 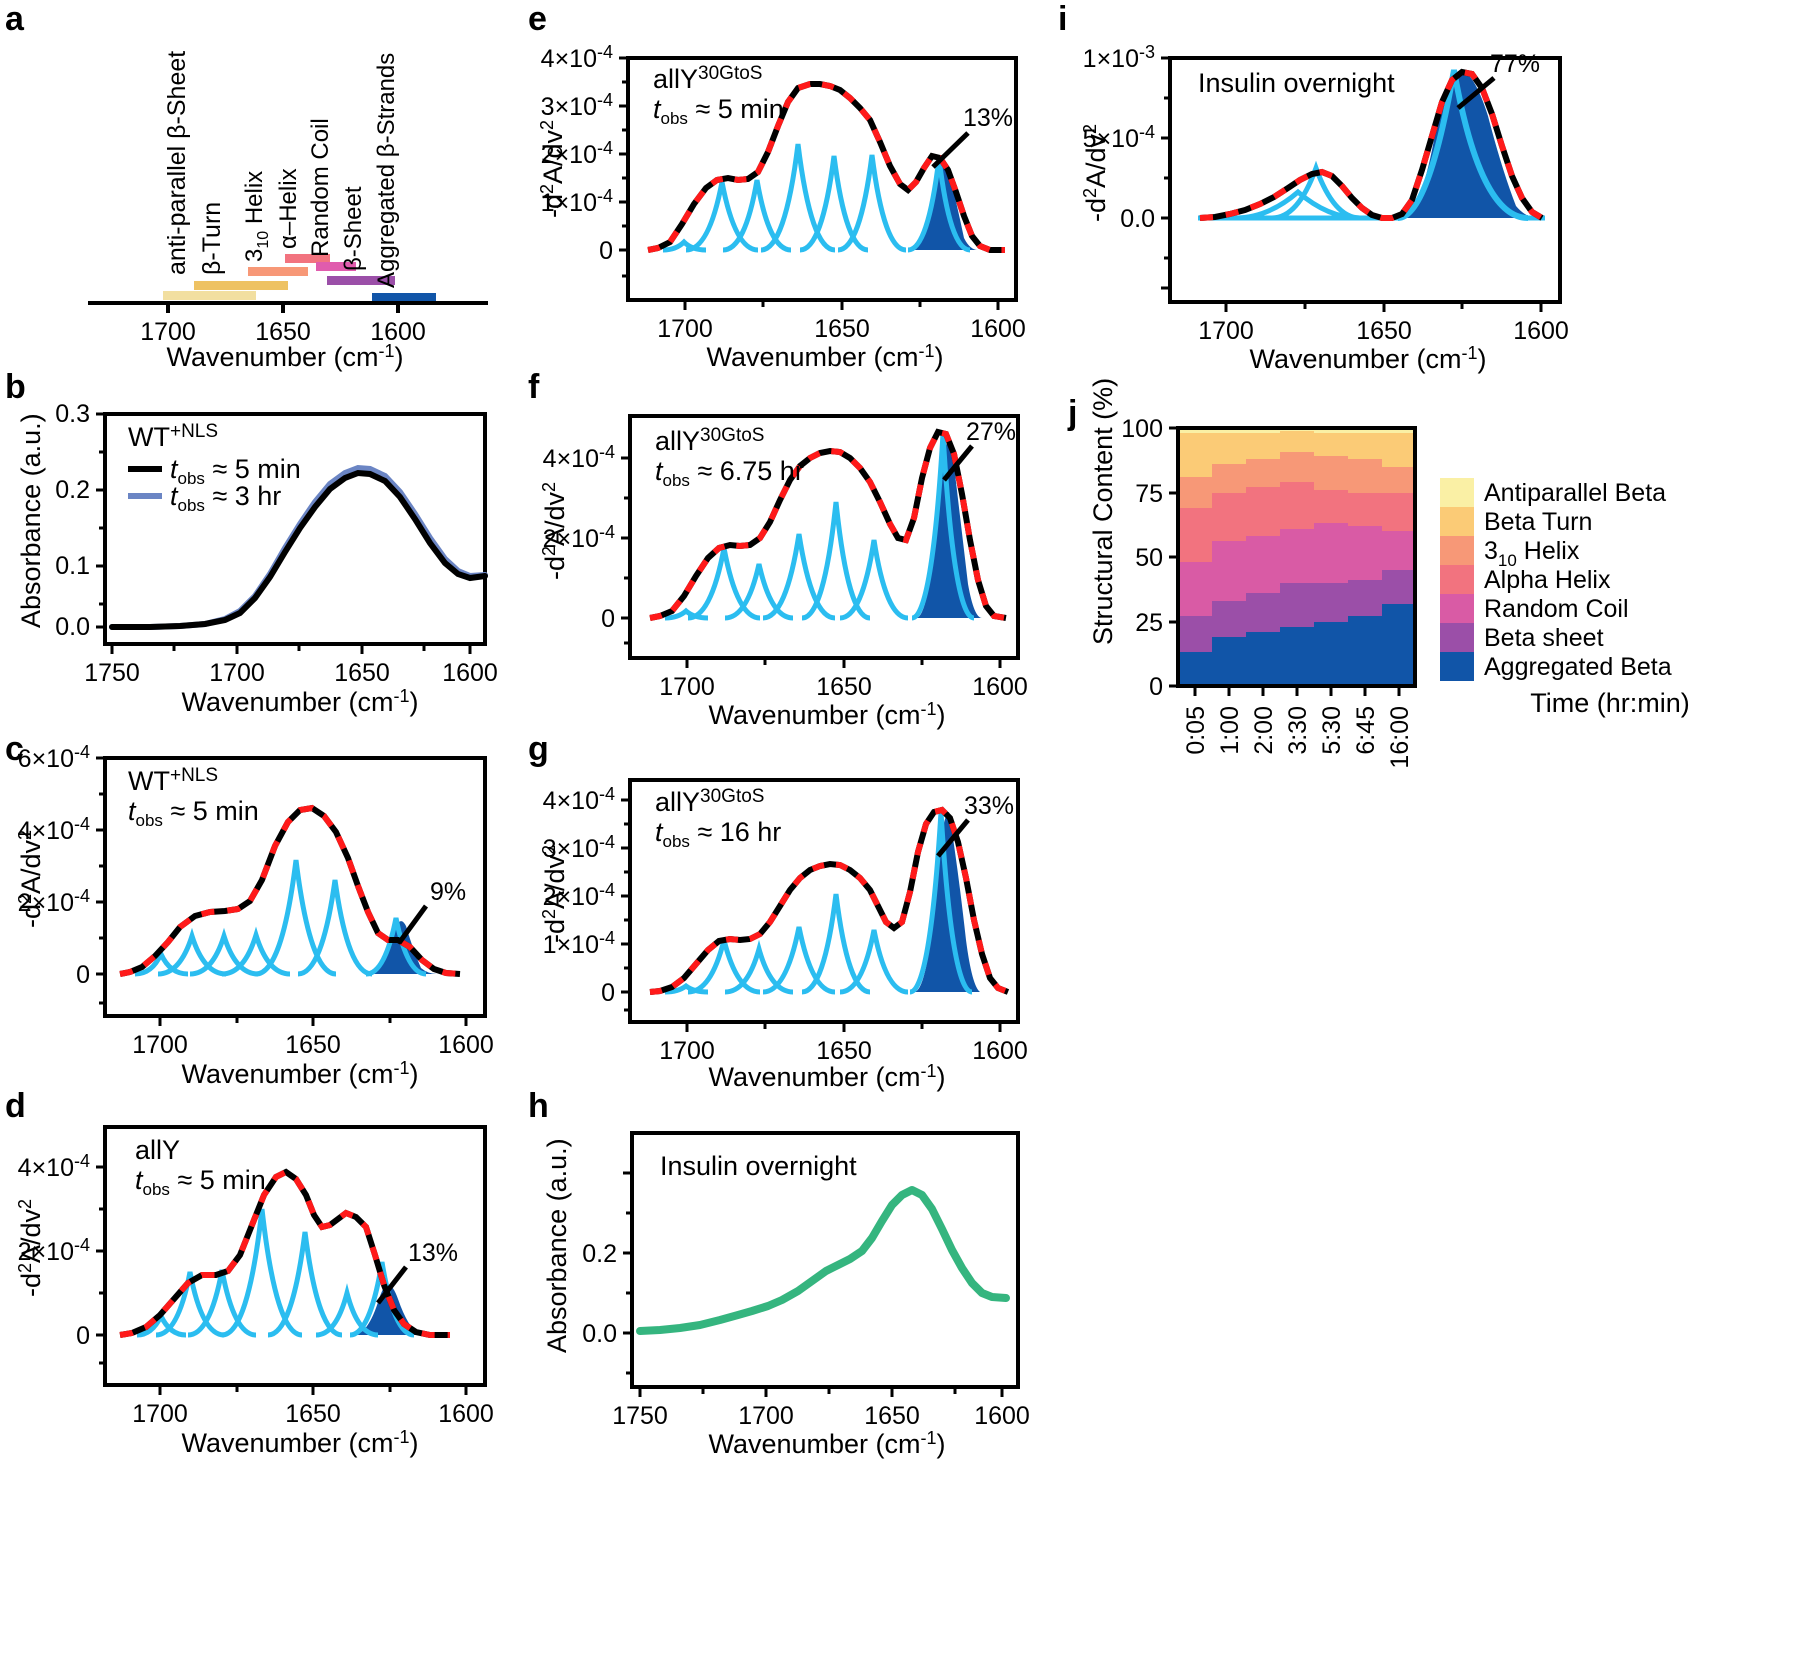 What do you see at coordinates (709, 801) in the screenshot?
I see `panel-g-title: allY30GtoS` at bounding box center [709, 801].